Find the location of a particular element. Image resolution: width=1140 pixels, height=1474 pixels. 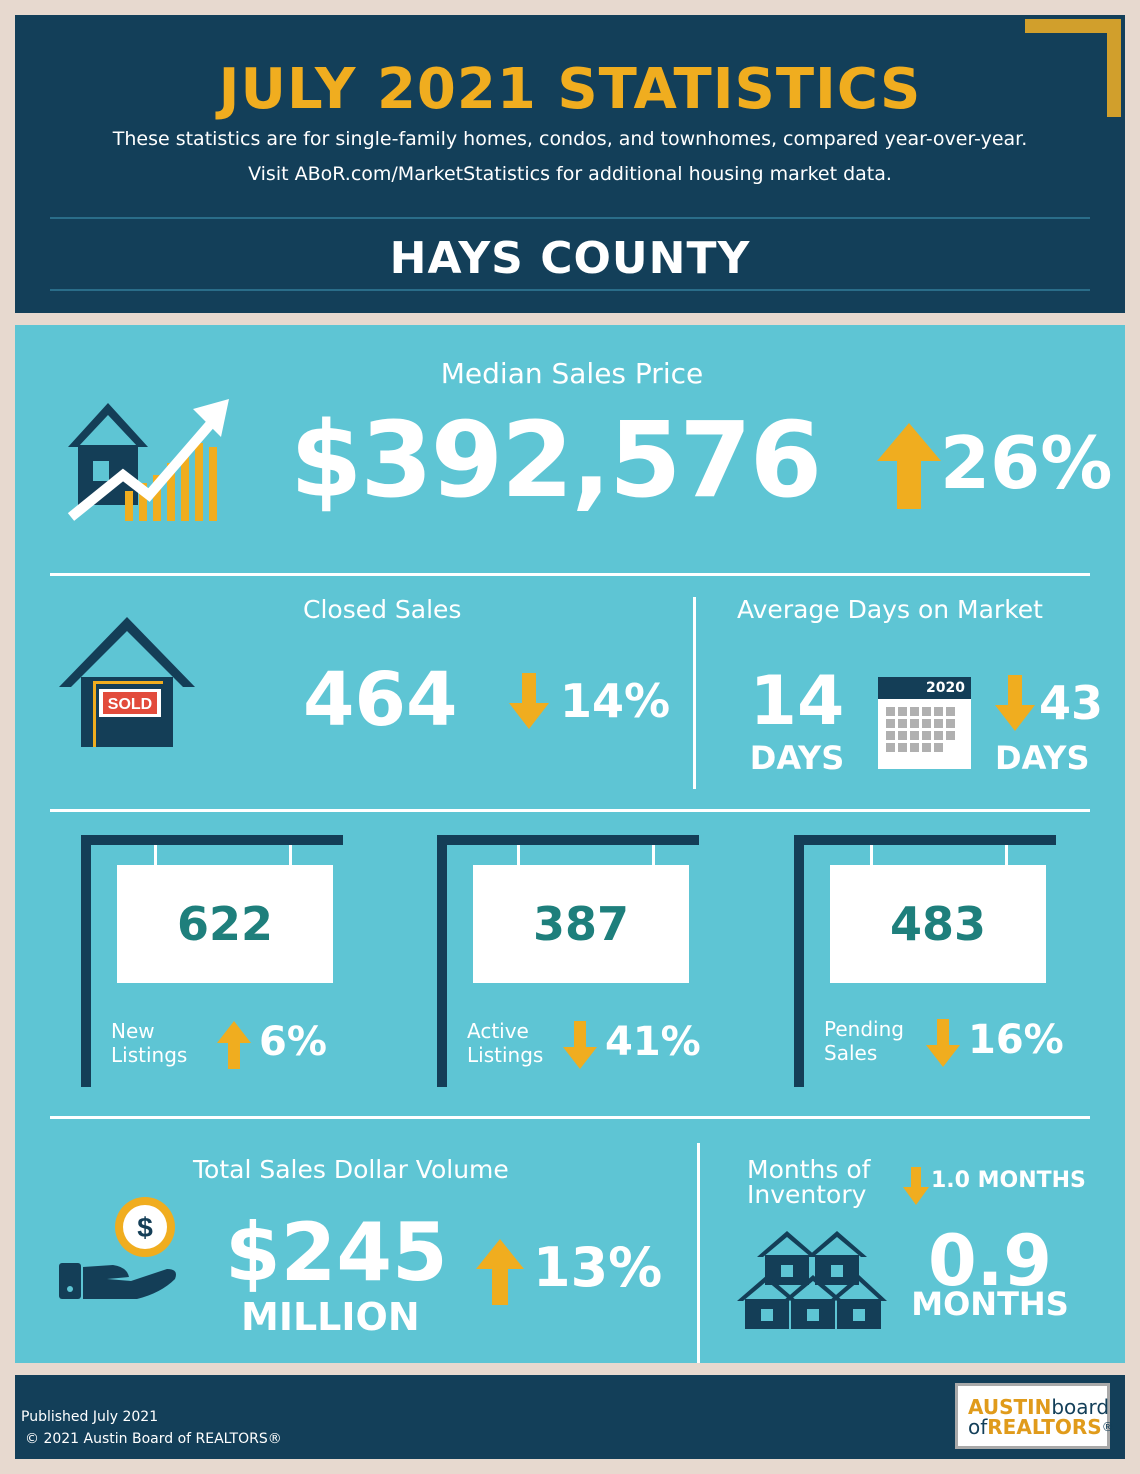

calendar-grid is located at coordinates (920, 729).